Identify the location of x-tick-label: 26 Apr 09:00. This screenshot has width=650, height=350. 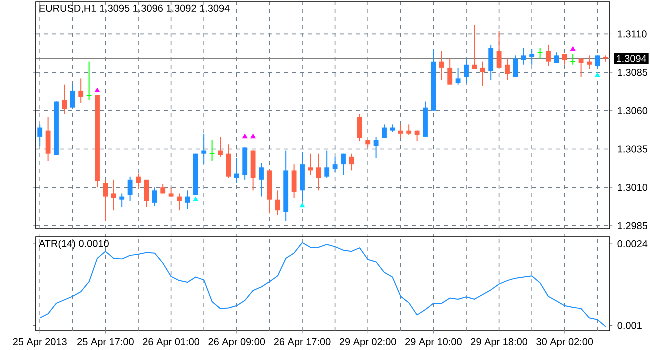
(237, 343).